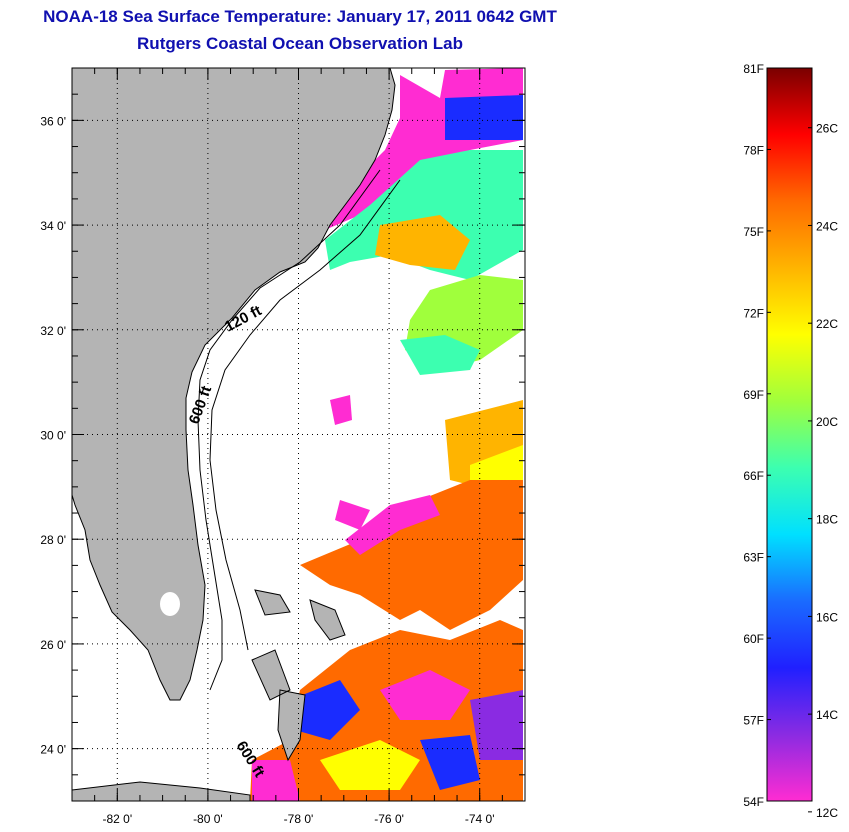  I want to click on lon-label: -74 0', so click(480, 819).